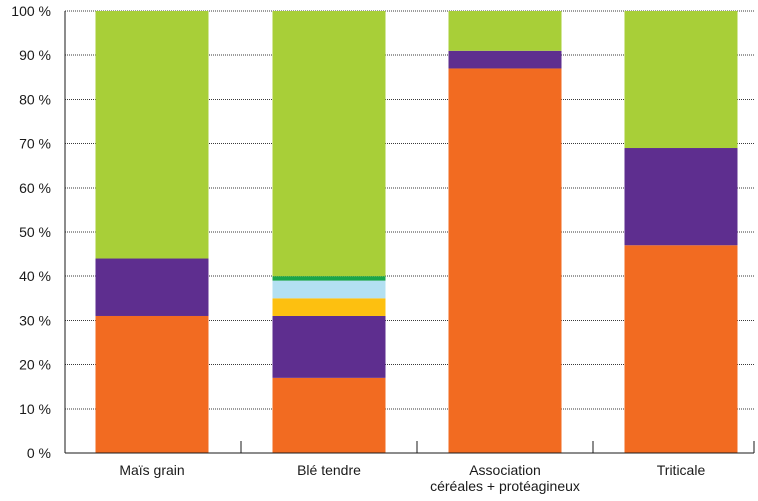  Describe the element at coordinates (35, 320) in the screenshot. I see `y-tick-label: 30 %` at that location.